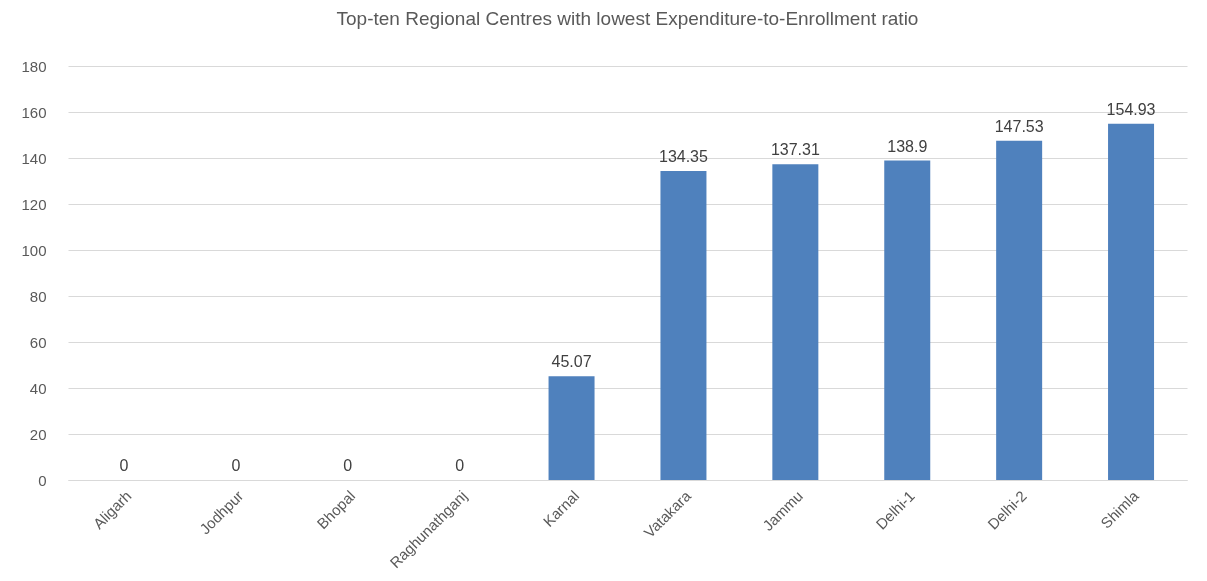  What do you see at coordinates (38, 296) in the screenshot?
I see `y-tick-label: 80` at bounding box center [38, 296].